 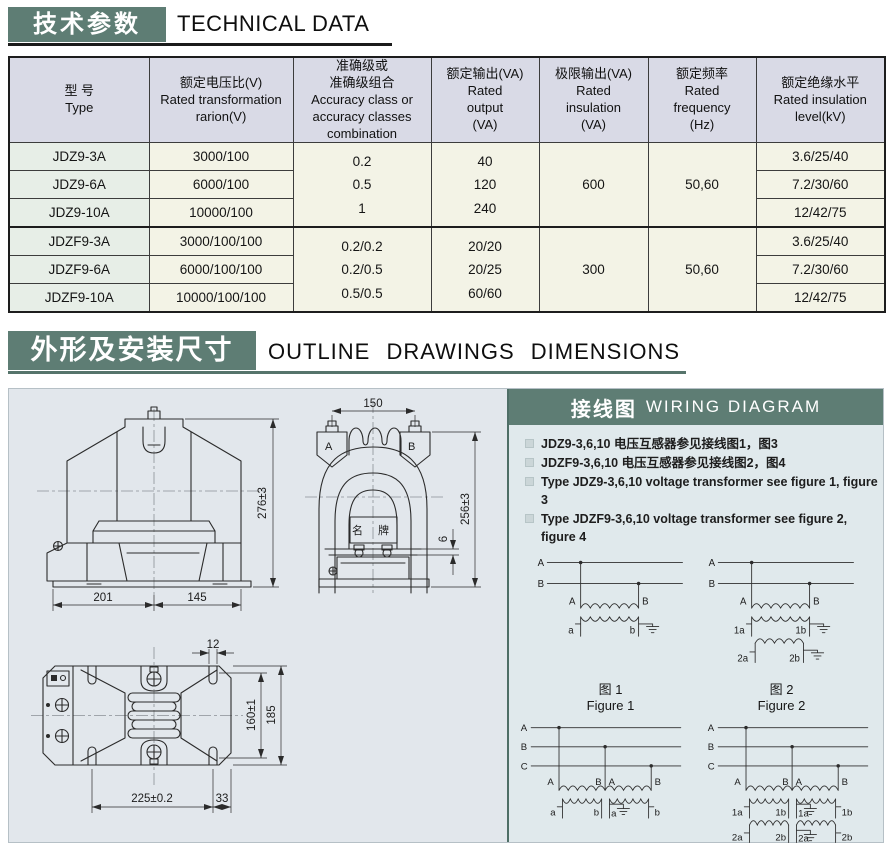 I want to click on accuracy-line: 0.2/0.2, so click(x=362, y=246).